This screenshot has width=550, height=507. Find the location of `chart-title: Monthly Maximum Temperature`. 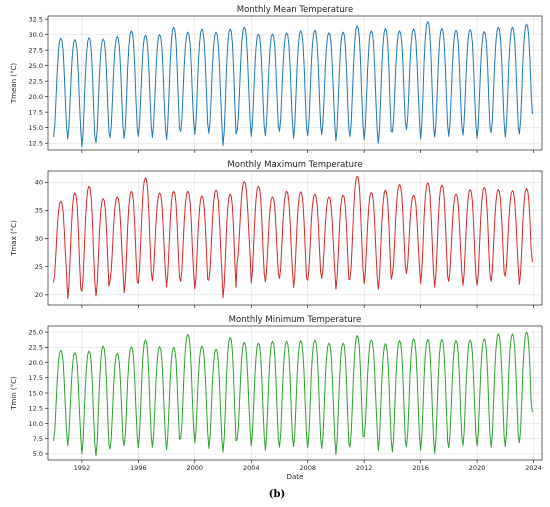

chart-title: Monthly Maximum Temperature is located at coordinates (294, 165).